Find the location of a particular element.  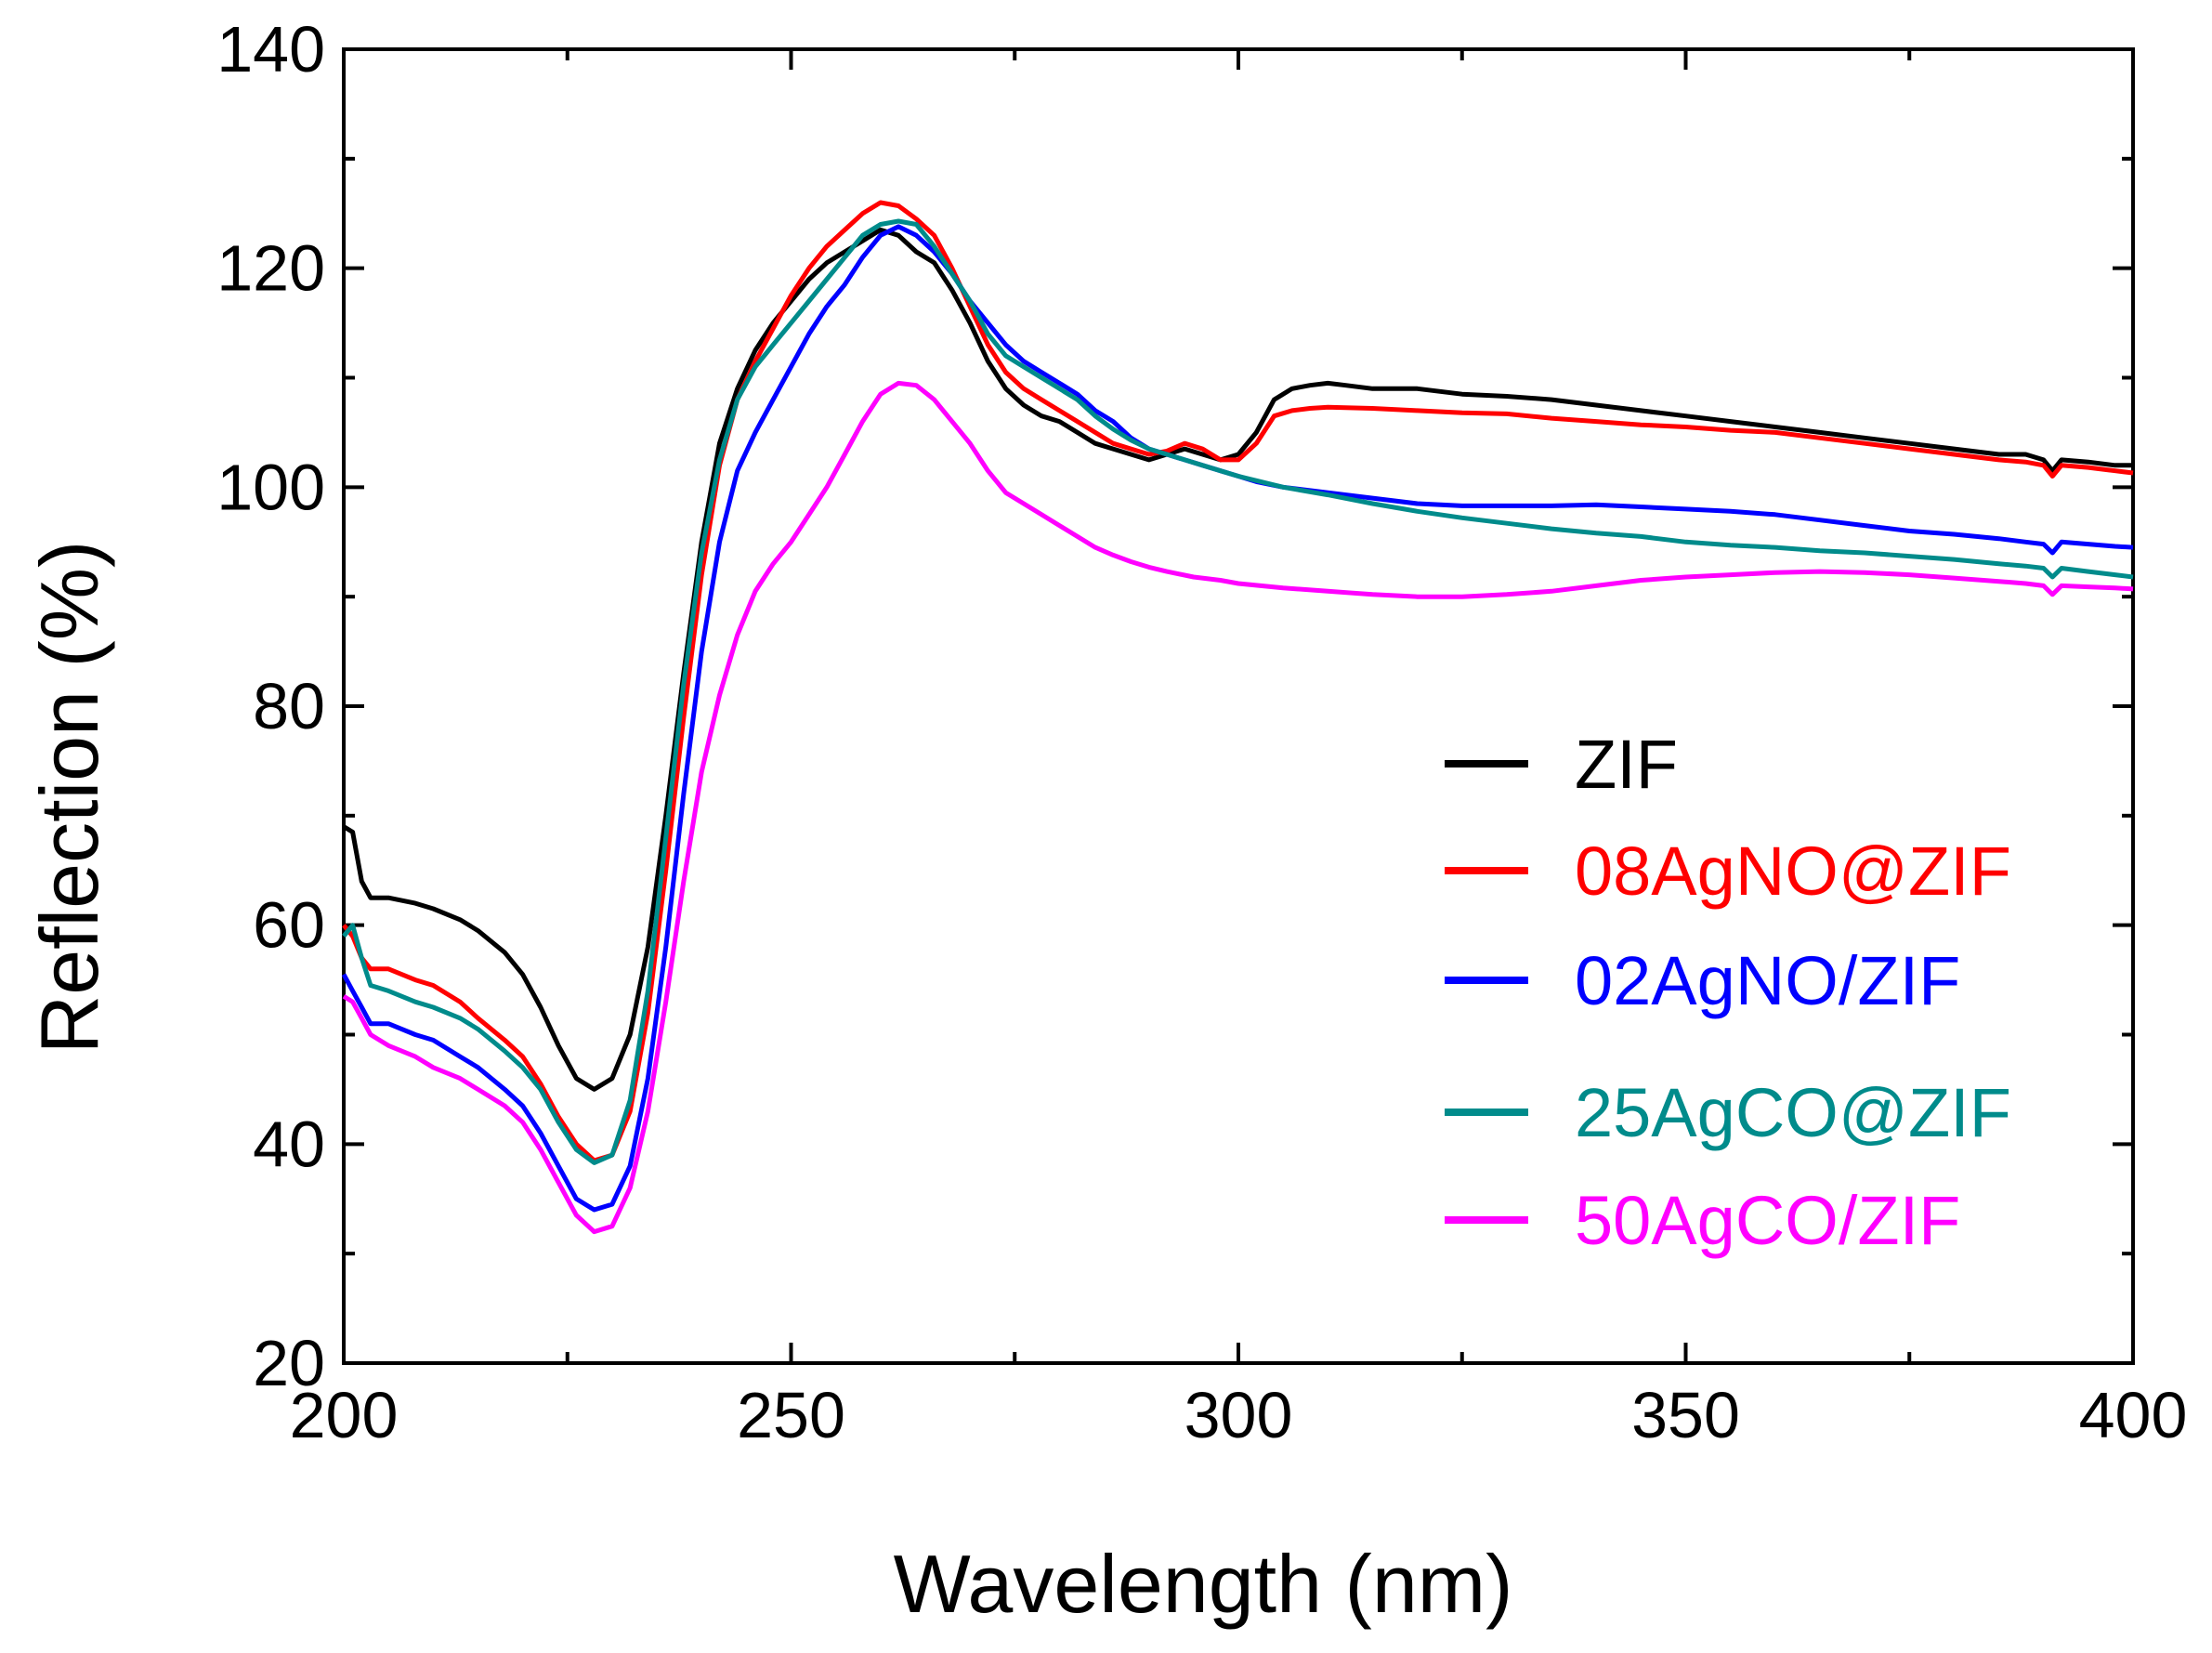

y-axis-label: Reflection (%) is located at coordinates (69, 798).